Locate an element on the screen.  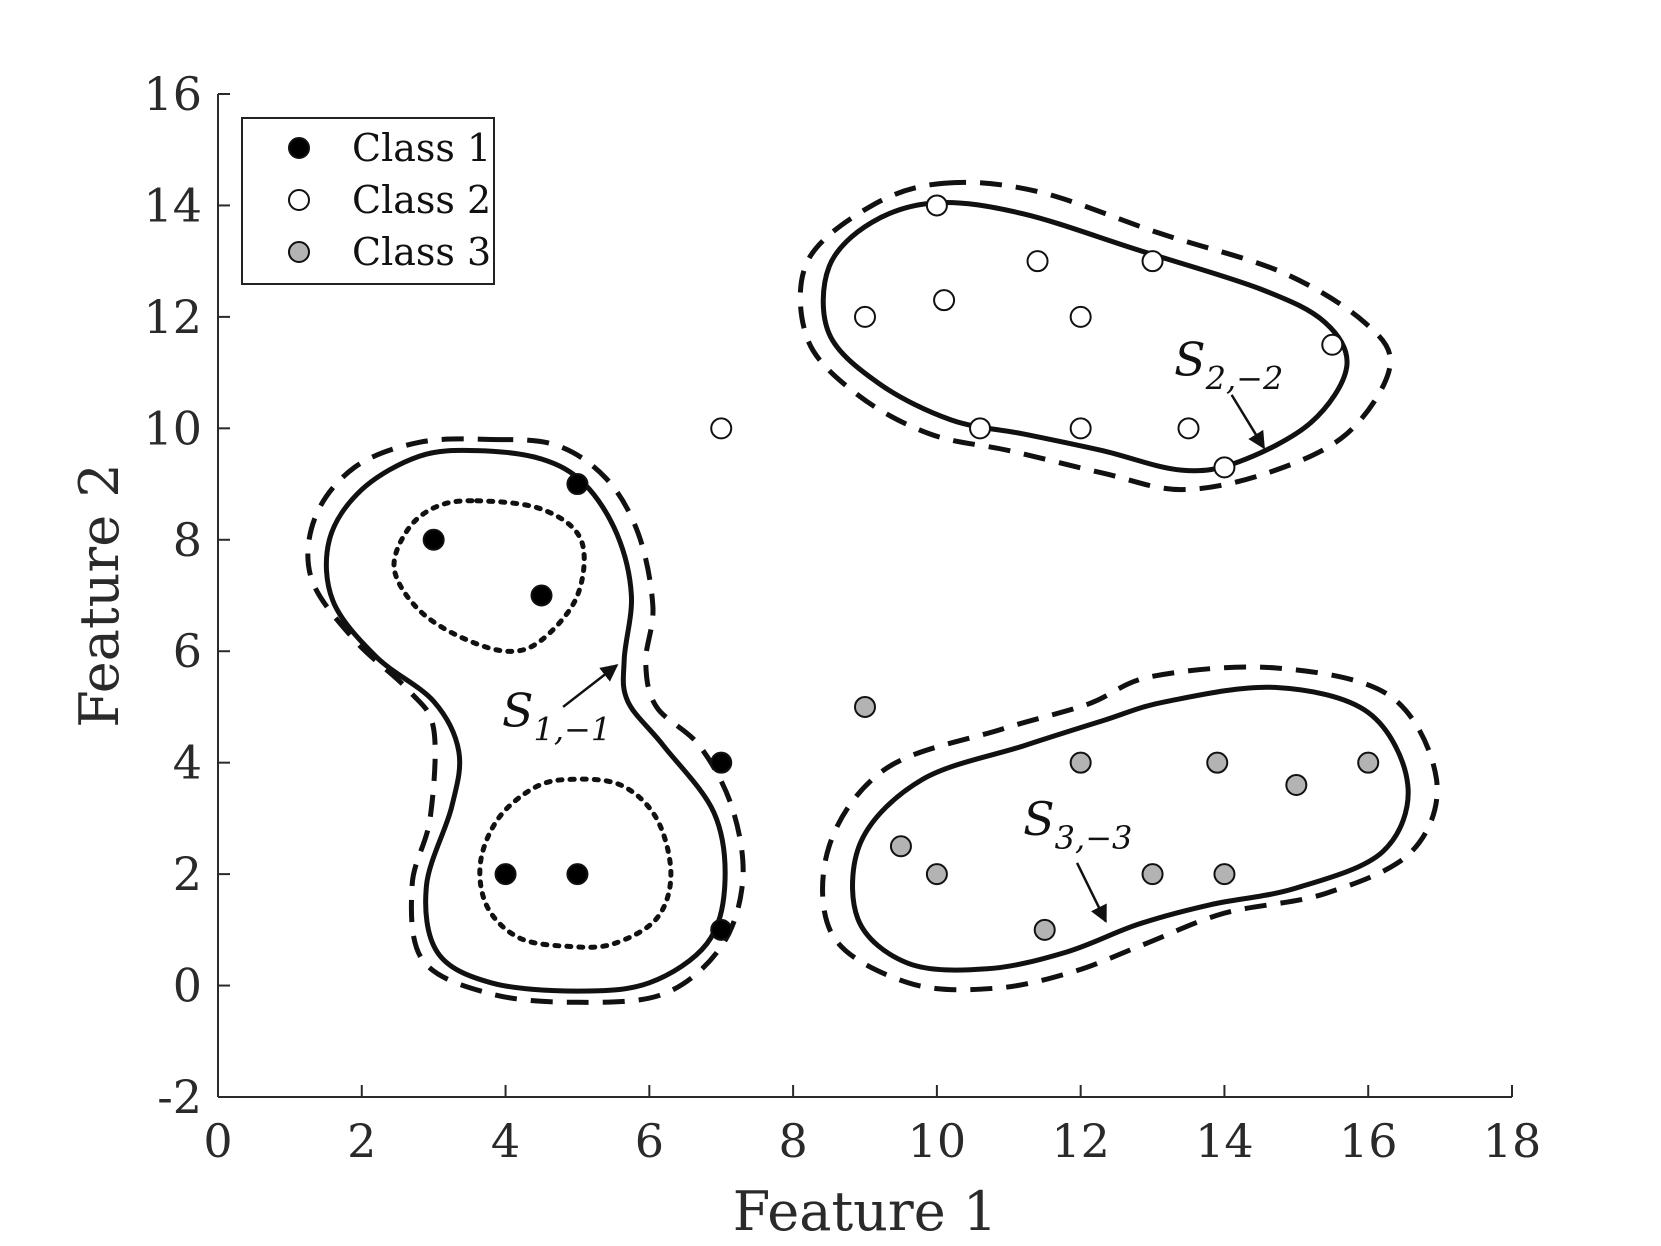
contour-class1-lower-dotted is located at coordinates (575, 863).